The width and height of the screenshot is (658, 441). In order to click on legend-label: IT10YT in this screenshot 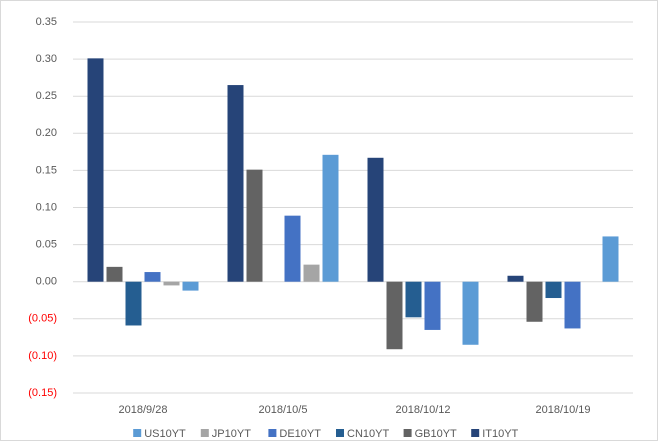, I will do `click(500, 434)`.